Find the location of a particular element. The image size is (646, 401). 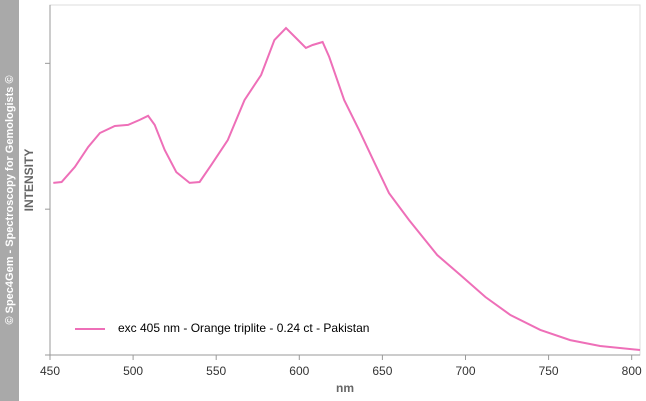

x-tick-label: 450 is located at coordinates (50, 371).